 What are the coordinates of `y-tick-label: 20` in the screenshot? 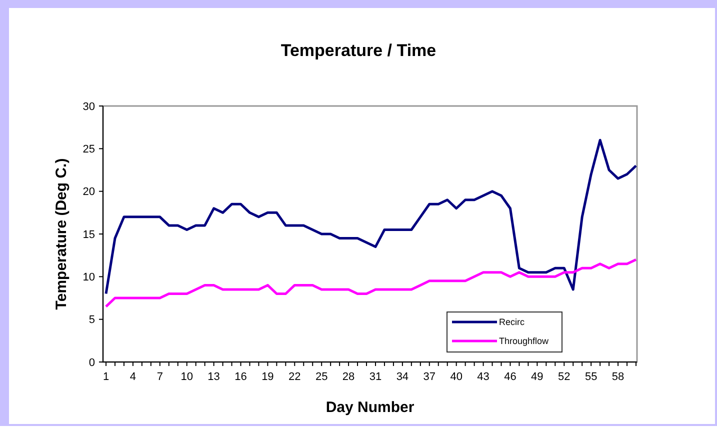 It's located at (88, 192).